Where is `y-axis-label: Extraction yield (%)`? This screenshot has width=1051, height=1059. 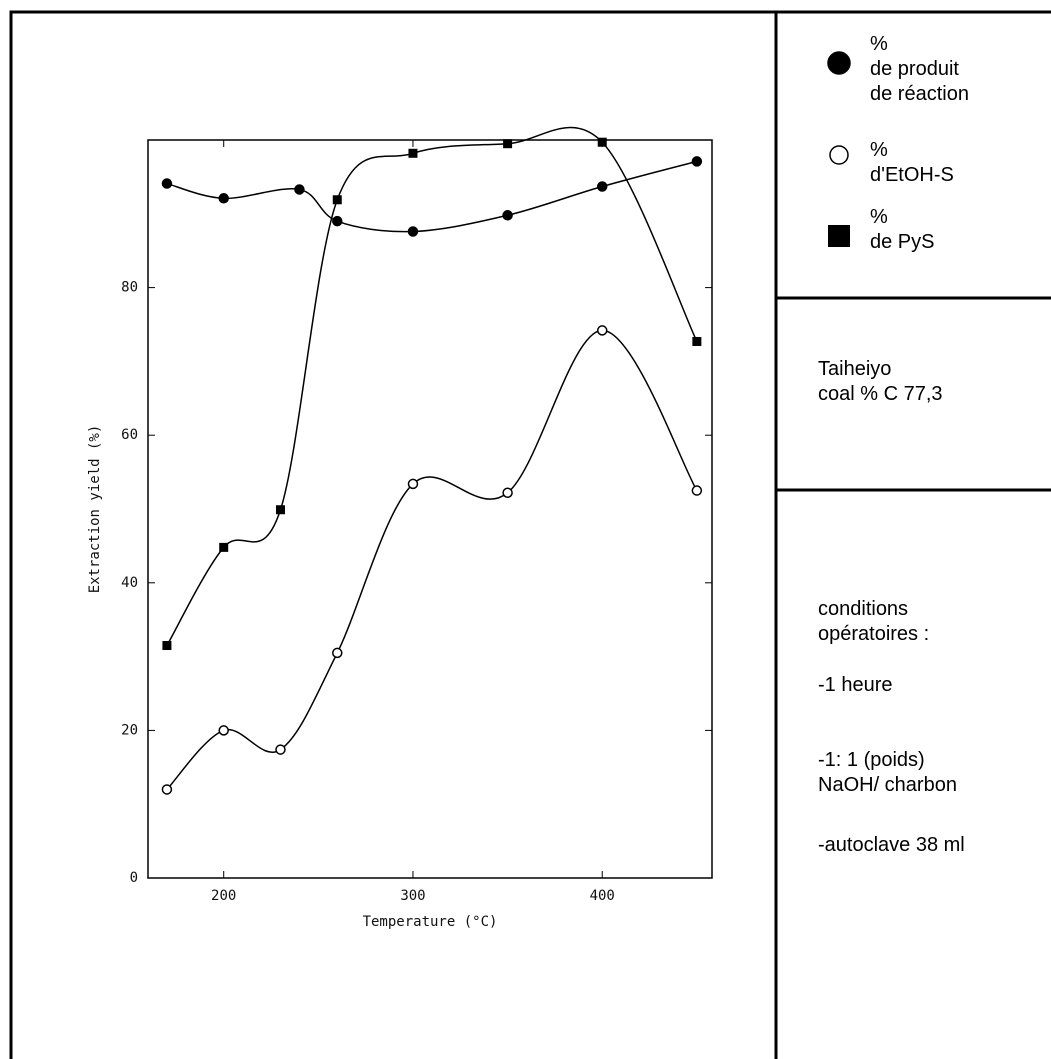 y-axis-label: Extraction yield (%) is located at coordinates (95, 509).